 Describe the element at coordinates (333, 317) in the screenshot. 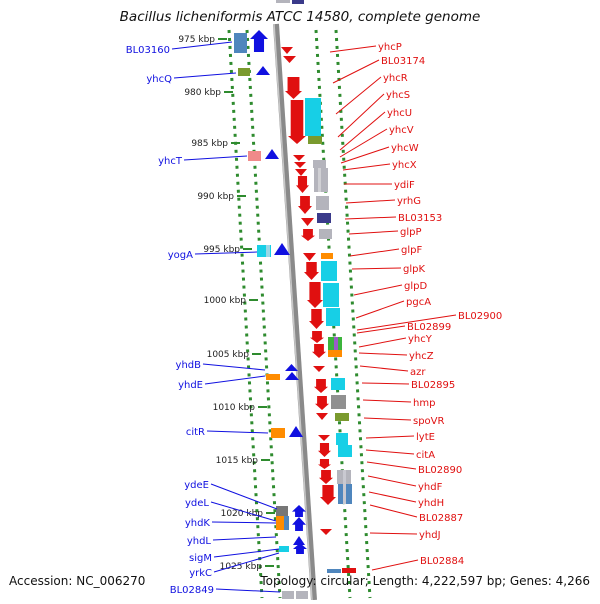

I see `block-pgcA` at that location.